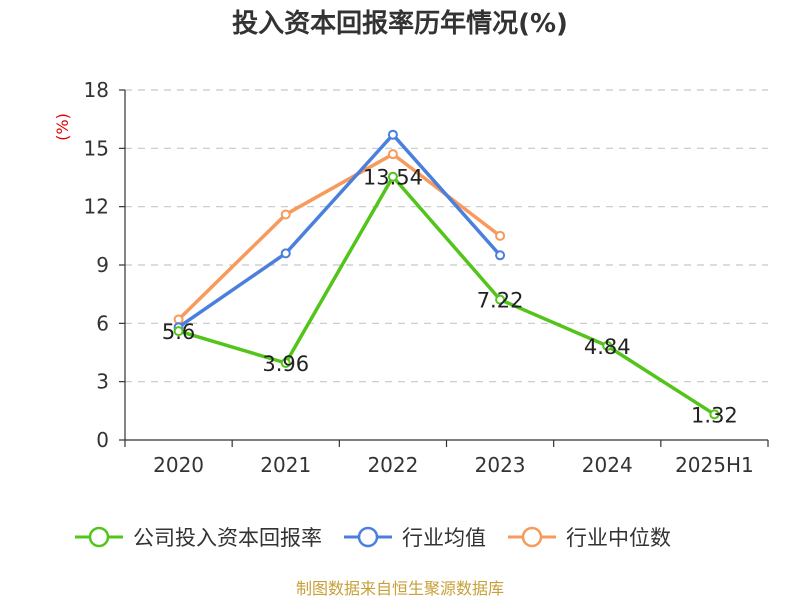  Describe the element at coordinates (96, 148) in the screenshot. I see `y-tick-label: 15` at that location.